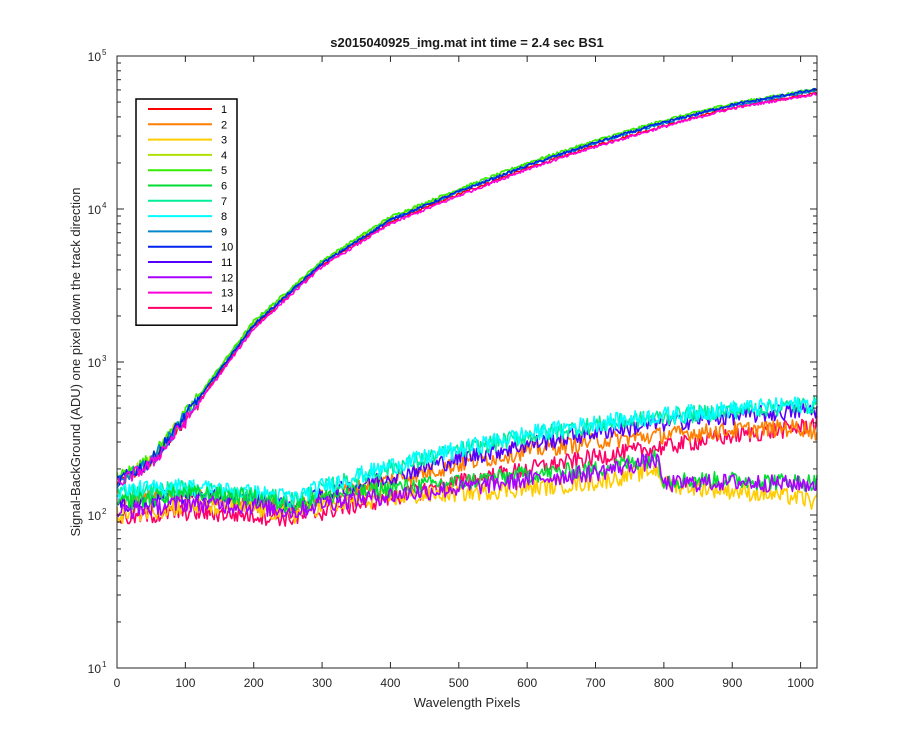 This screenshot has width=900, height=750. Describe the element at coordinates (227, 309) in the screenshot. I see `legend-label-14: 14` at that location.